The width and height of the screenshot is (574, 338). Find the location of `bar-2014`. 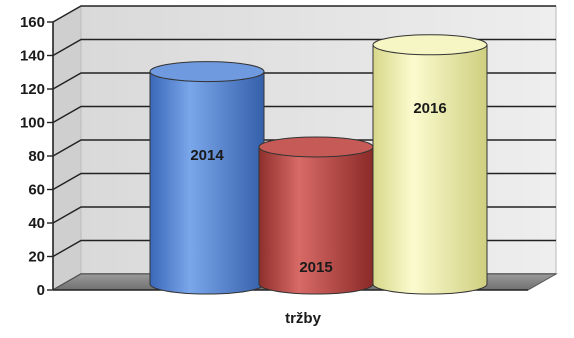

bar-2014 is located at coordinates (207, 178).